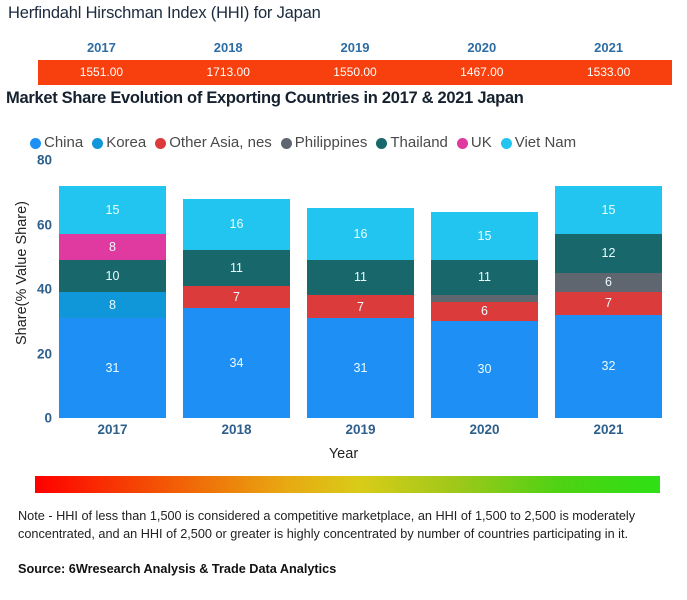  I want to click on stacked-bar-2019: 16 11 7 31, so click(360, 313).